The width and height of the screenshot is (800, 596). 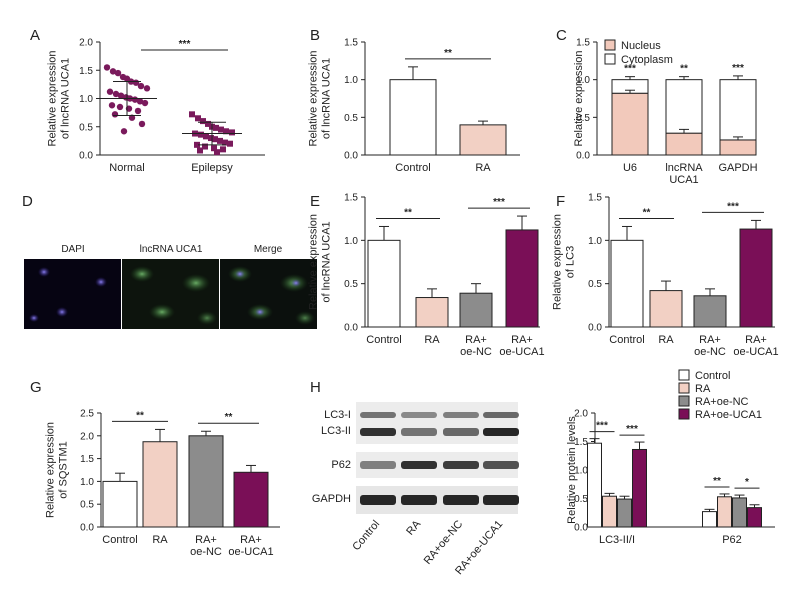 What do you see at coordinates (483, 168) in the screenshot?
I see `category-label-b: RA` at bounding box center [483, 168].